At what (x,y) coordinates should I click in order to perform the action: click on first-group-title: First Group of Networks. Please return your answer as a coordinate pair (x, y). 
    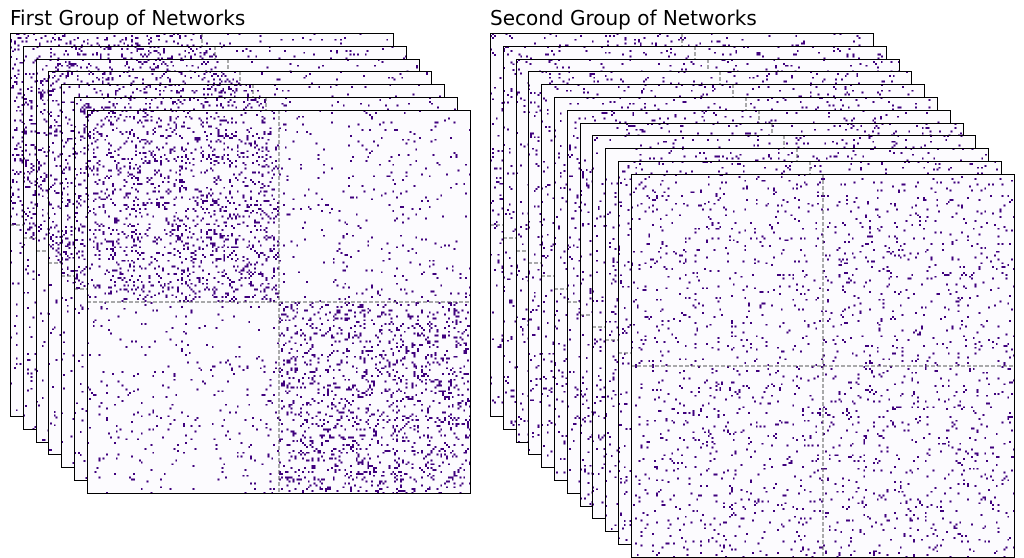
    Looking at the image, I should click on (128, 18).